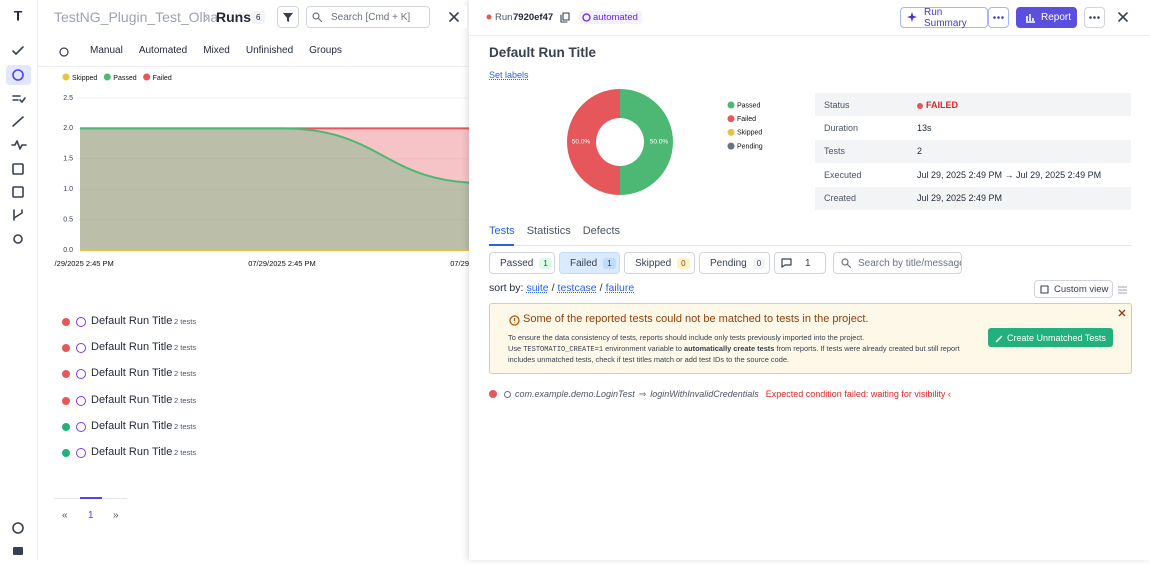  I want to click on set-labels-link: Set labels, so click(509, 75).